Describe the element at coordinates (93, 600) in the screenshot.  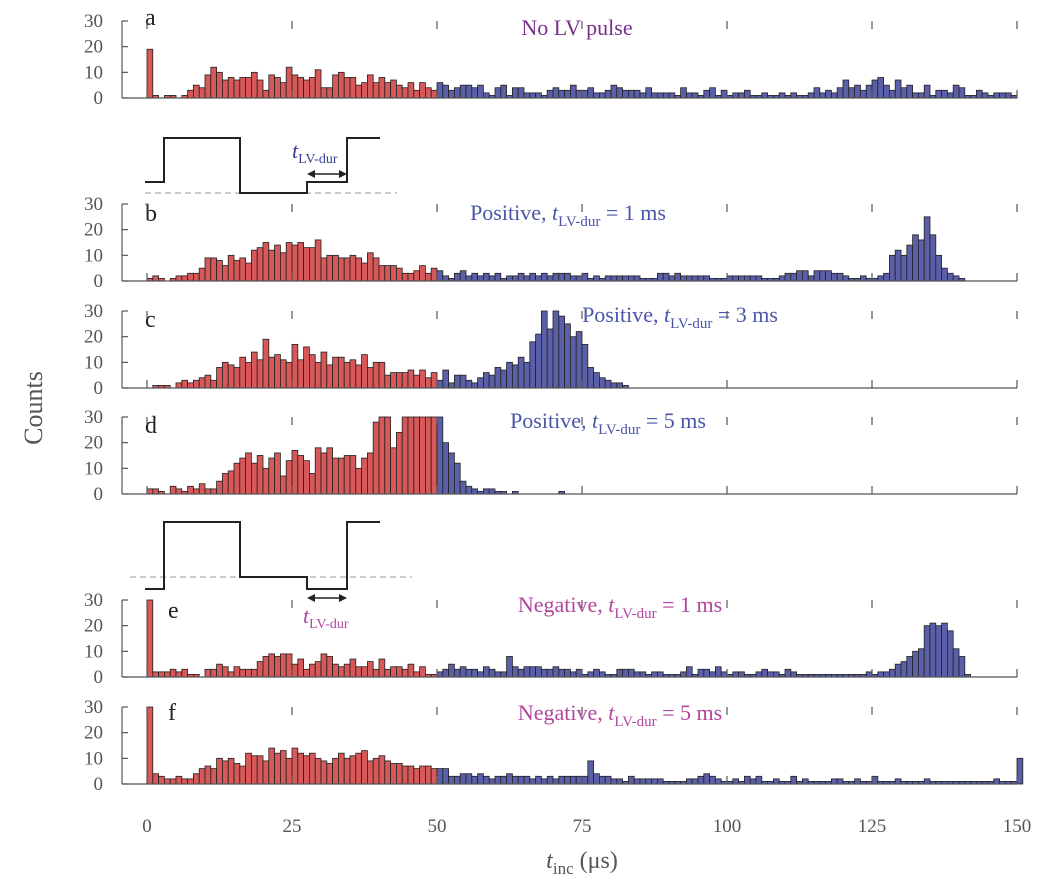
I see `y-tick-label: 30` at that location.